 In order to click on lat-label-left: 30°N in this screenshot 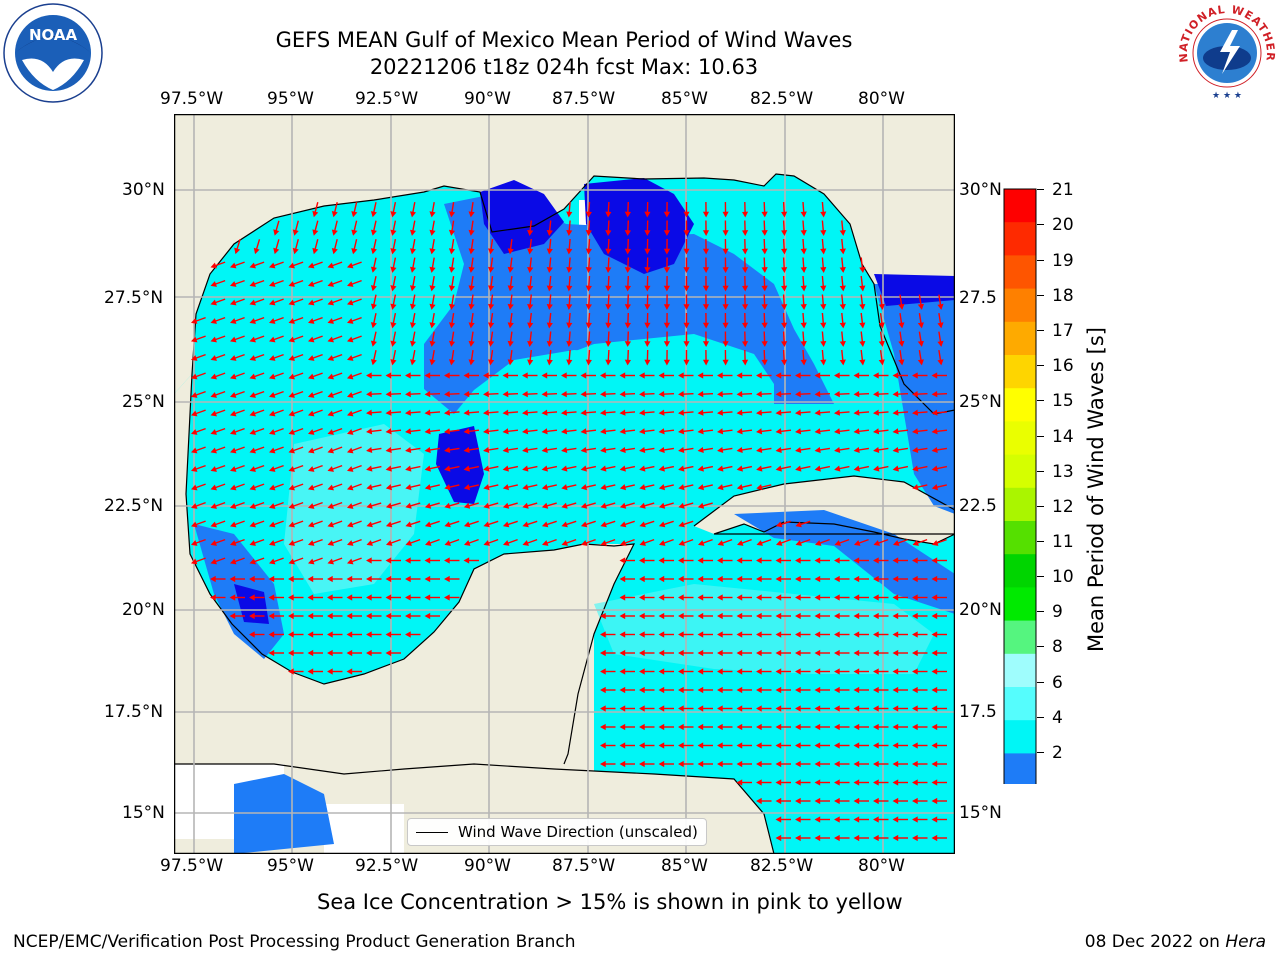, I will do `click(143, 190)`.